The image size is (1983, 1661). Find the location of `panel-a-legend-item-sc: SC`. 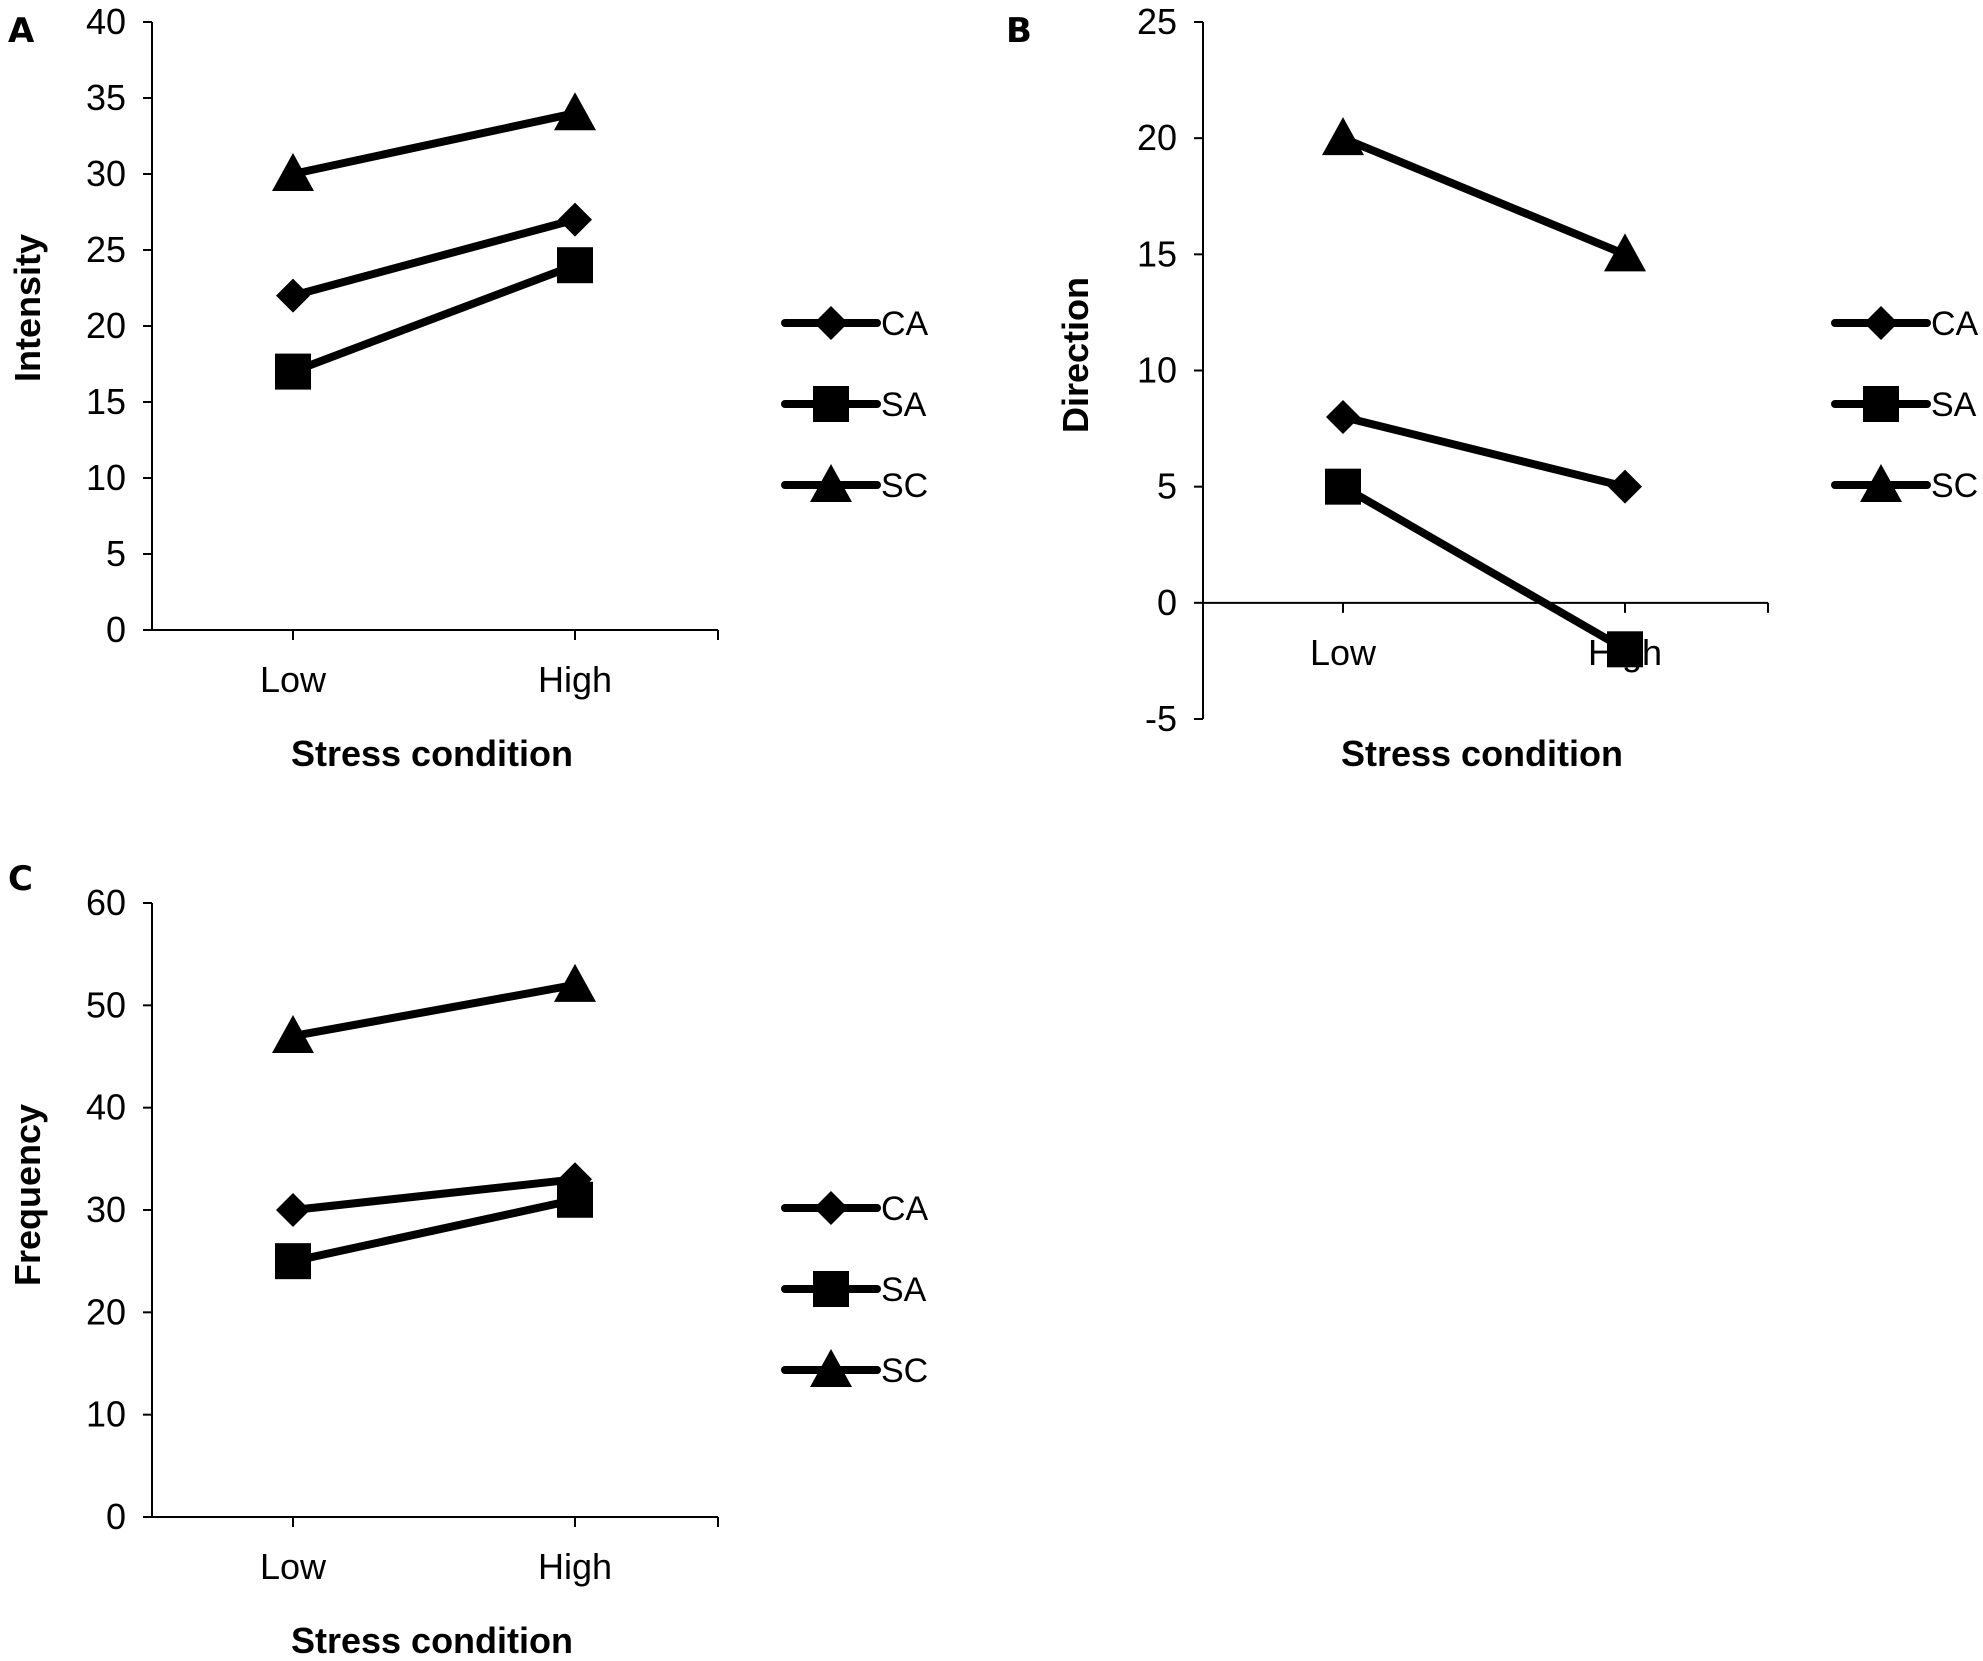

panel-a-legend-item-sc: SC is located at coordinates (854, 484).